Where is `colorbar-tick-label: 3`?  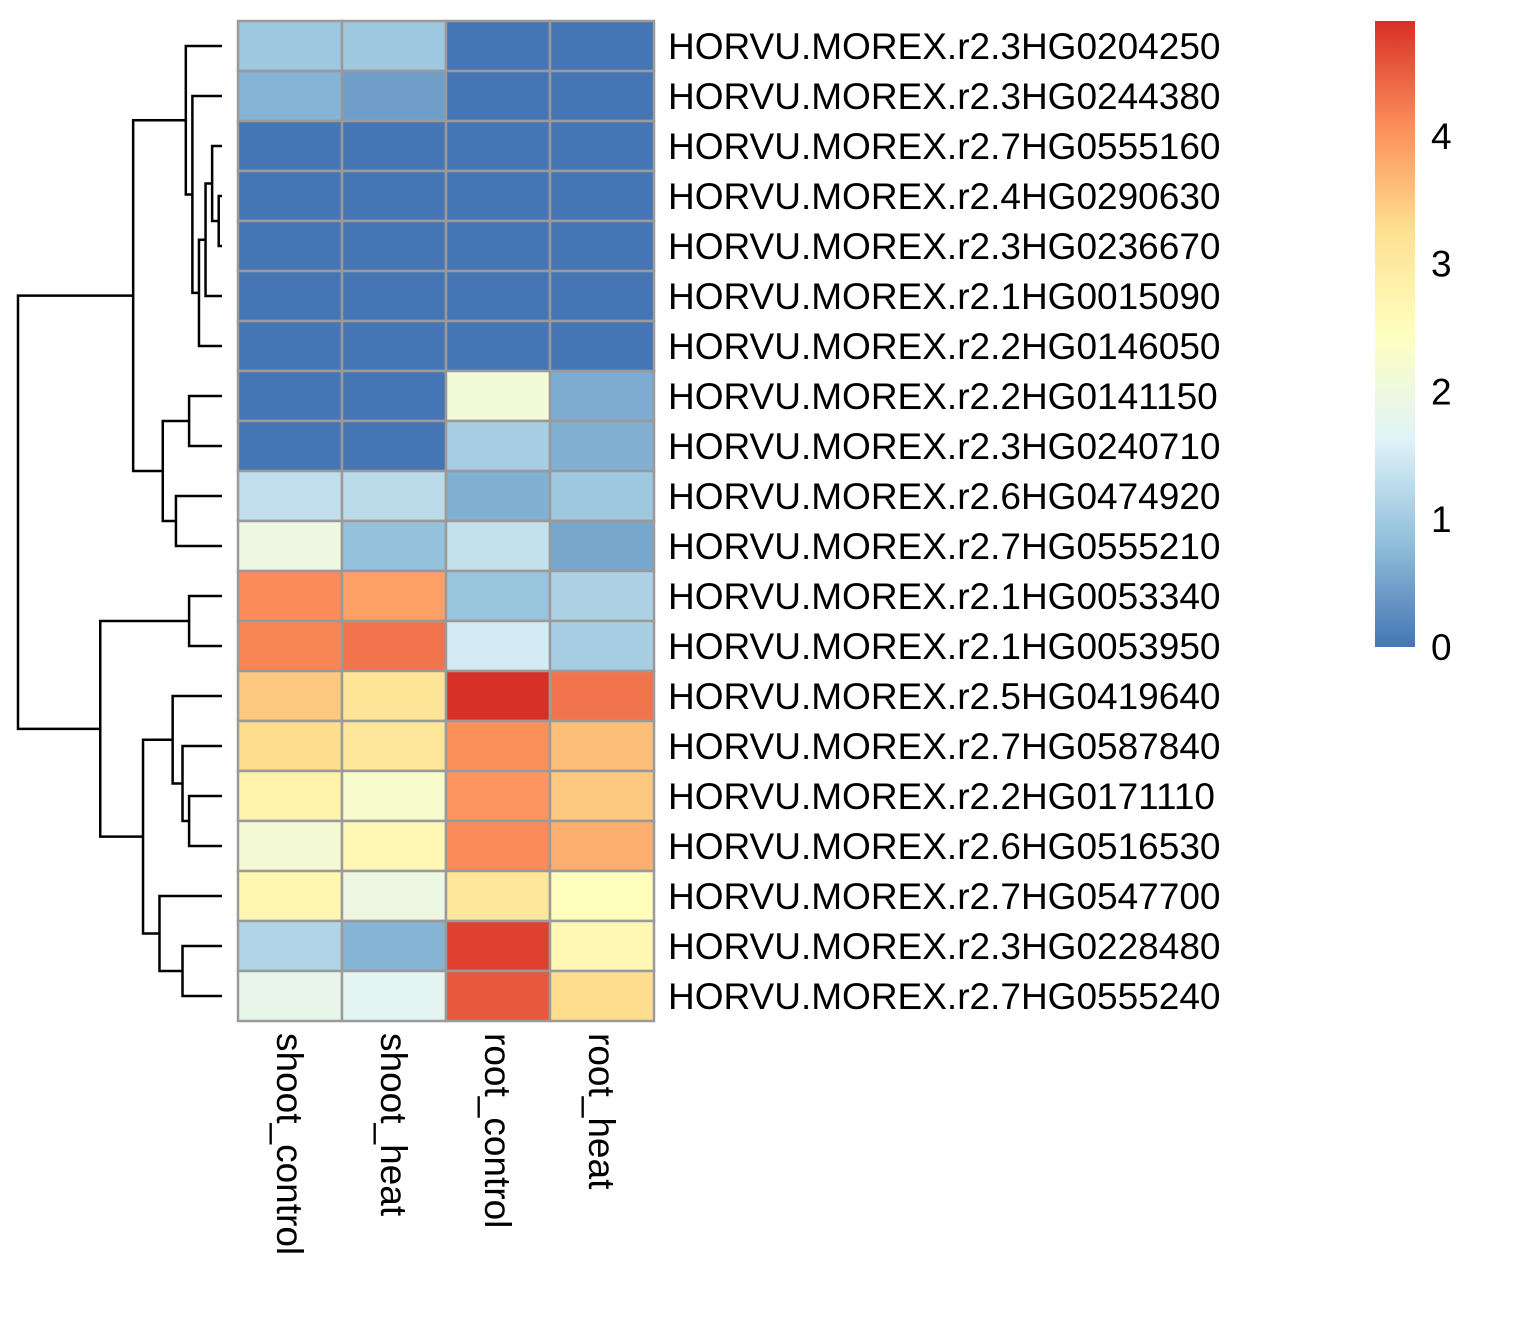 colorbar-tick-label: 3 is located at coordinates (1441, 264).